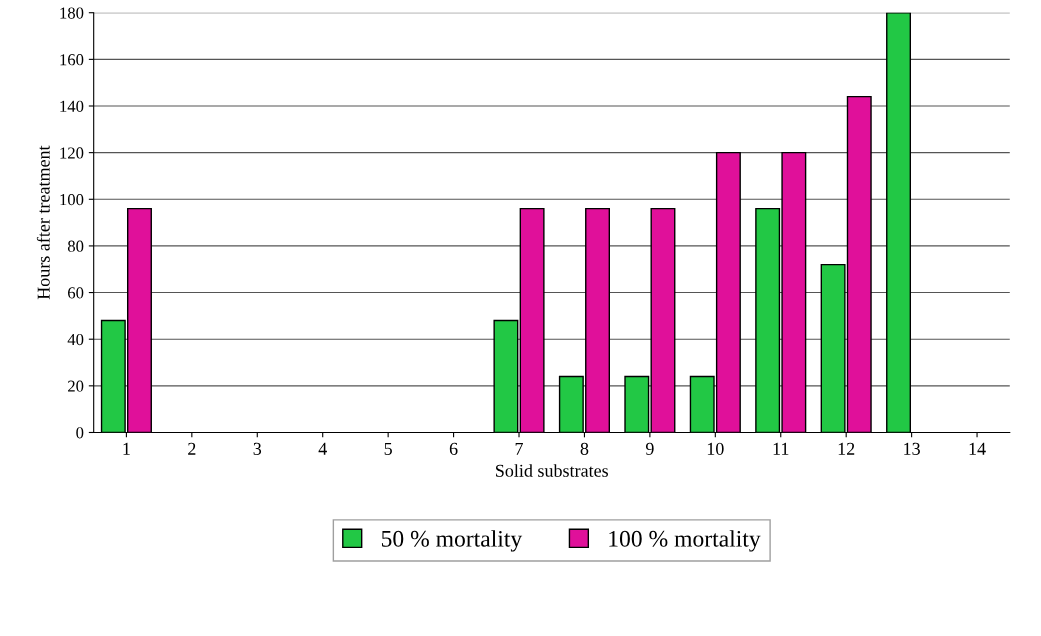 This screenshot has width=1041, height=636. I want to click on x-axis-title: Solid substrates, so click(552, 470).